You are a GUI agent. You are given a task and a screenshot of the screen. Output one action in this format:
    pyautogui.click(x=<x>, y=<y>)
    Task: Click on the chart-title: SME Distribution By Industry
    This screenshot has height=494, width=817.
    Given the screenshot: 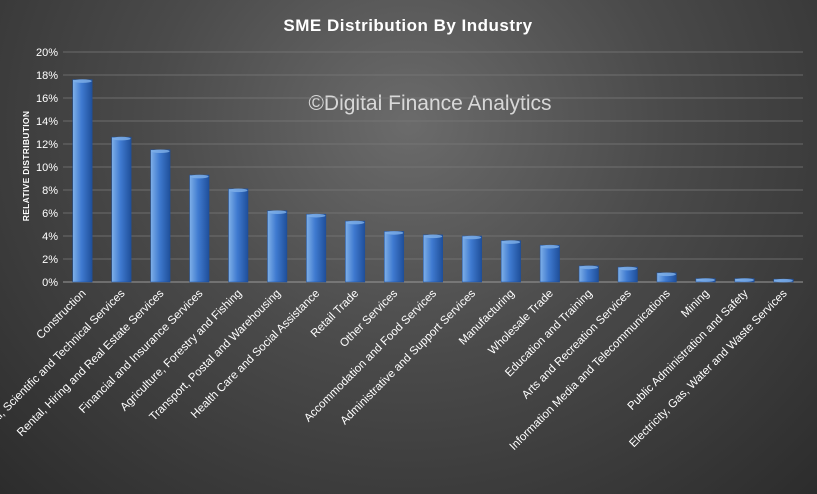 What is the action you would take?
    pyautogui.click(x=407, y=25)
    